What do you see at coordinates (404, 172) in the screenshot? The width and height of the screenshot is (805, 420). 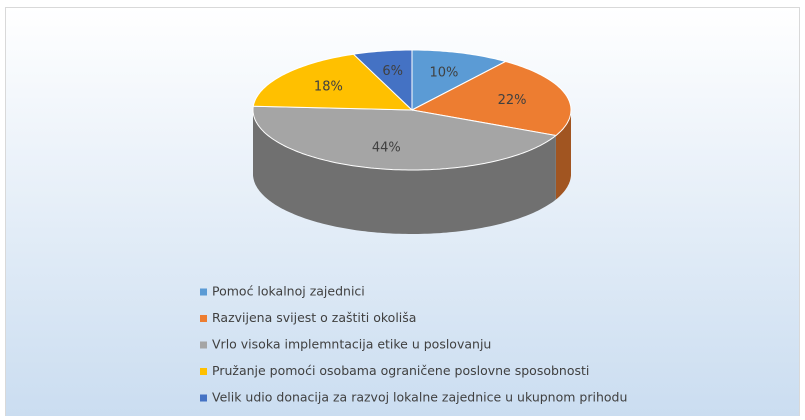 I see `pie-side` at bounding box center [404, 172].